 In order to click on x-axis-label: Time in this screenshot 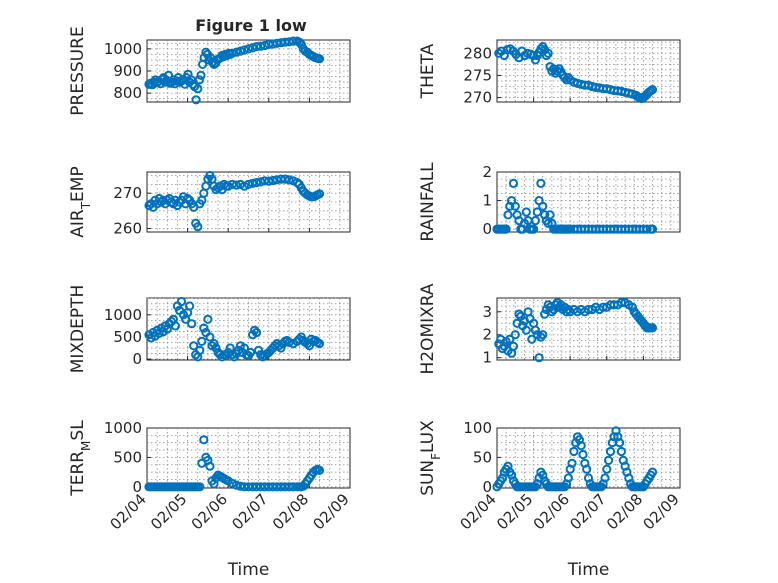, I will do `click(588, 570)`.